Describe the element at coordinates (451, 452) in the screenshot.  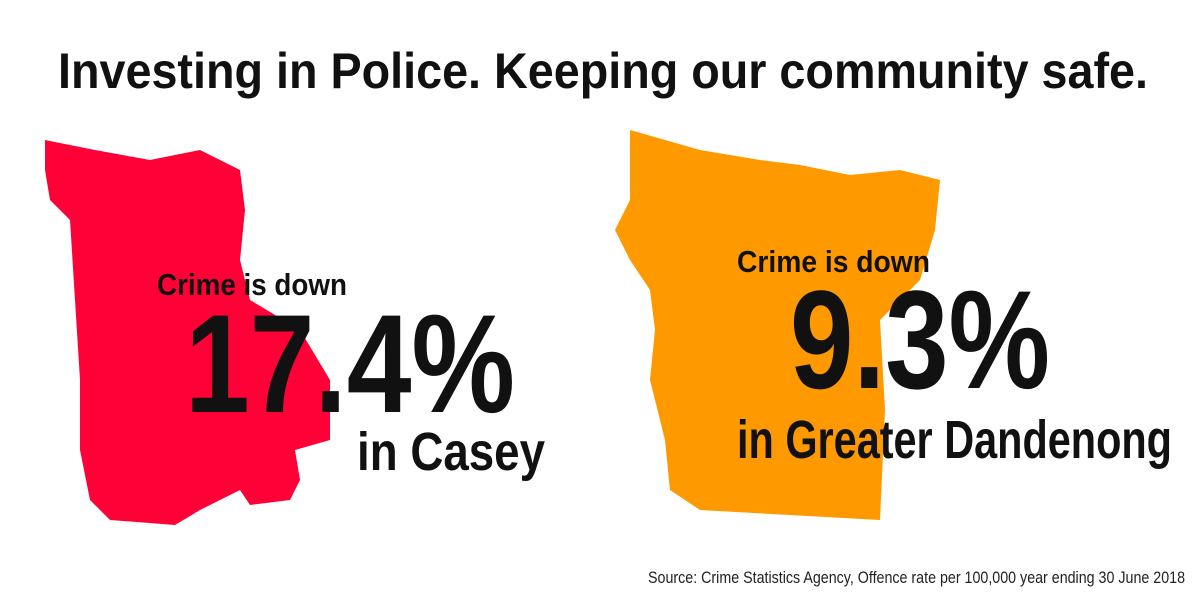
I see `region-text: in Casey` at that location.